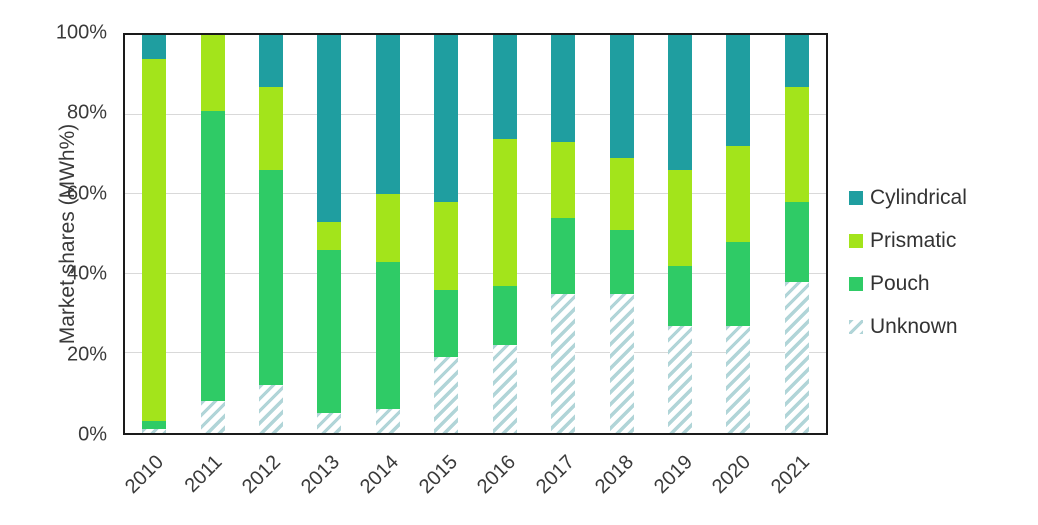  I want to click on x-tick-label-2021: 2021, so click(791, 475).